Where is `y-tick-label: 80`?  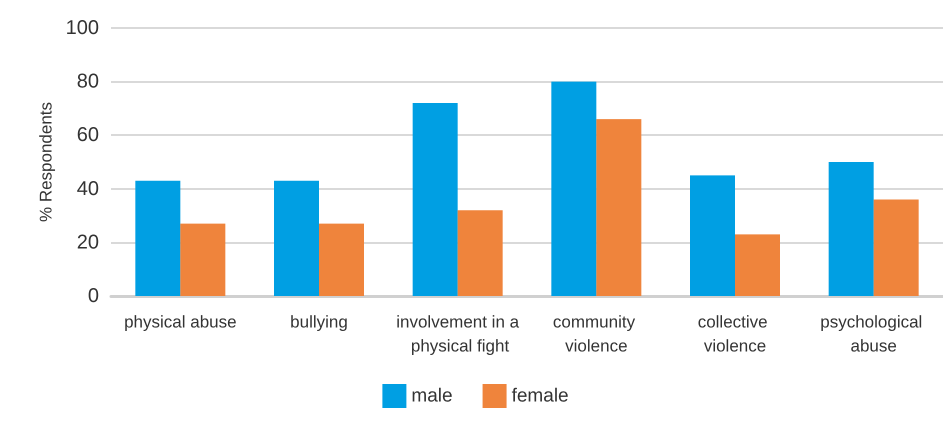
y-tick-label: 80 is located at coordinates (87, 81).